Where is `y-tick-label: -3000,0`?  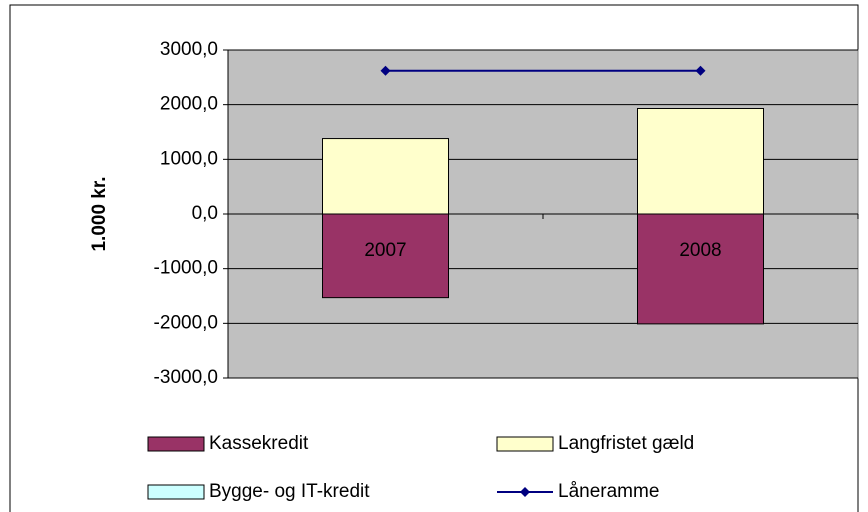 y-tick-label: -3000,0 is located at coordinates (186, 377).